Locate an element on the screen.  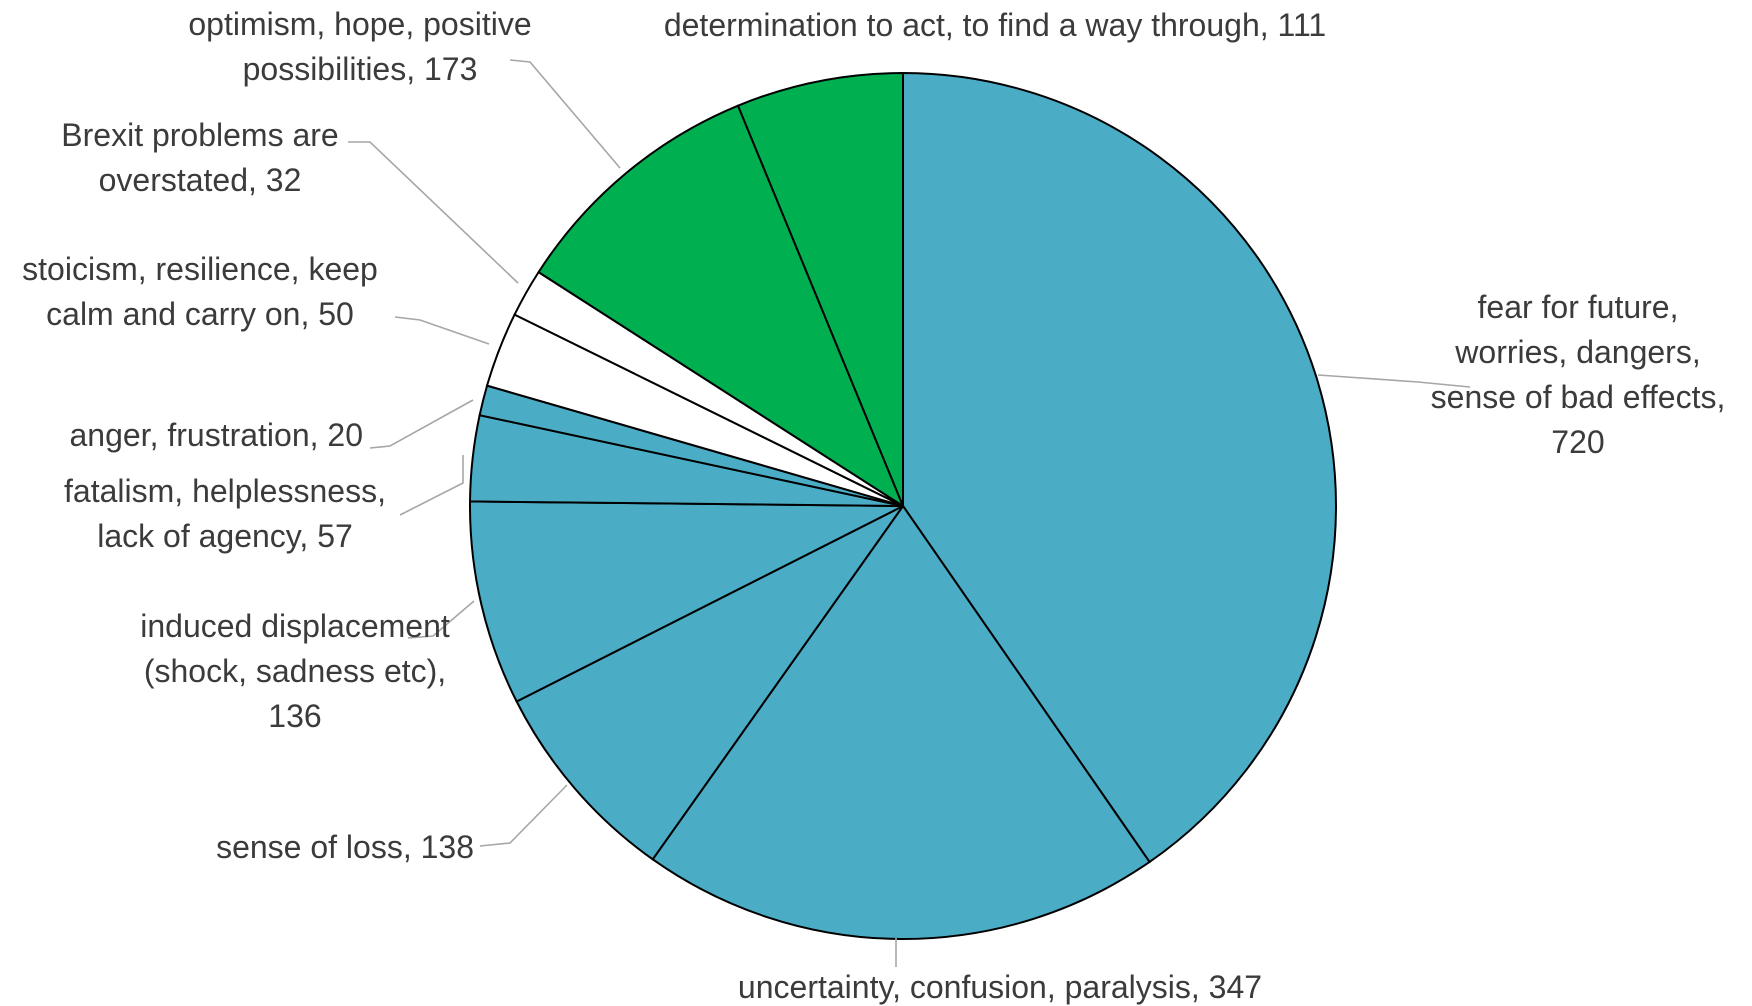
data-label-line: sense of bad effects, is located at coordinates (1578, 397).